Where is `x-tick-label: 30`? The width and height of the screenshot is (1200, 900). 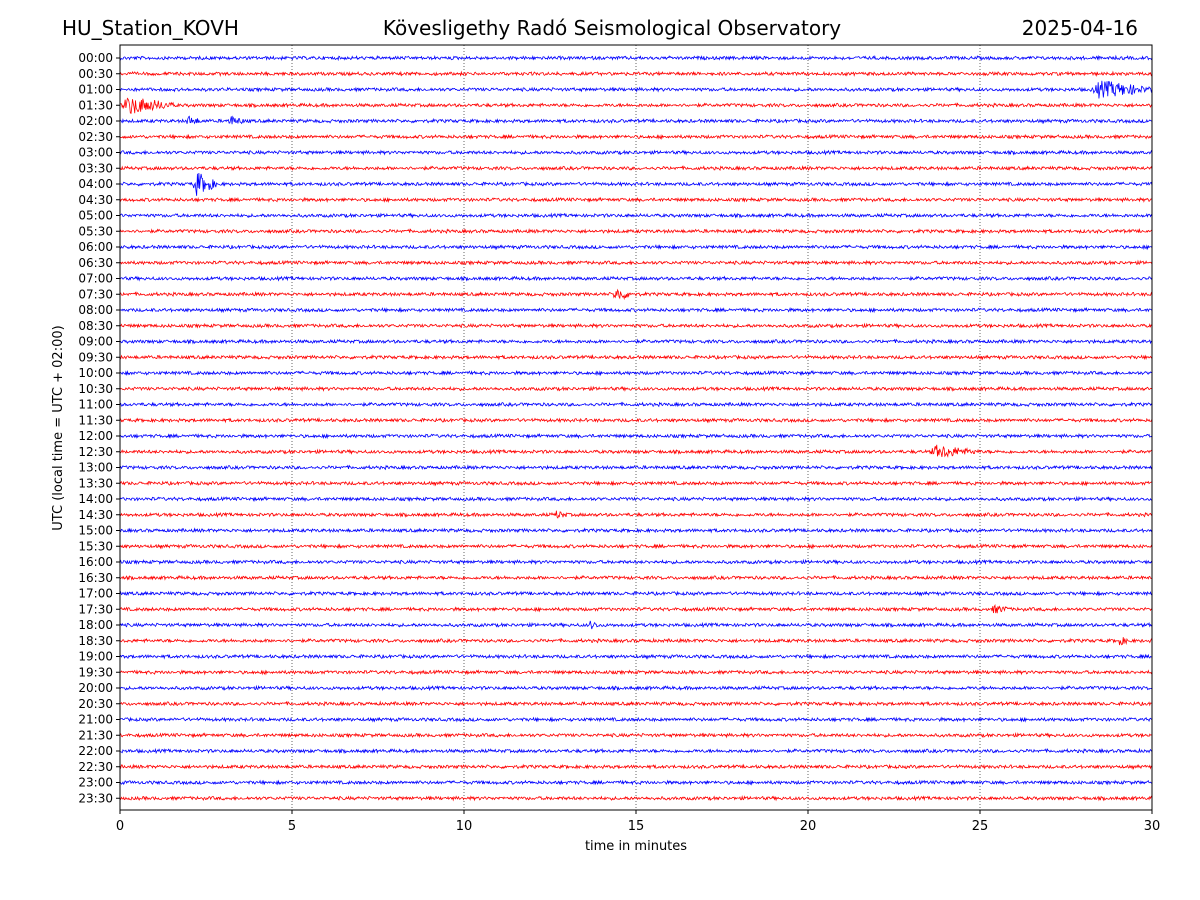 x-tick-label: 30 is located at coordinates (1152, 826).